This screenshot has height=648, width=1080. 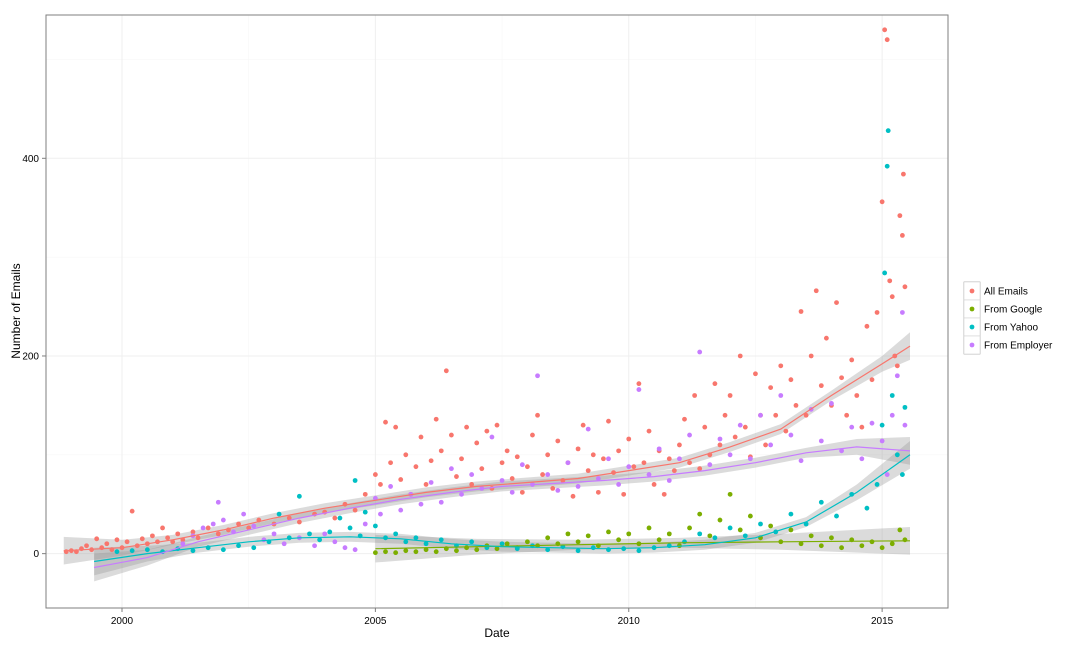 What do you see at coordinates (16, 310) in the screenshot?
I see `y-axis-title: Number of Emails` at bounding box center [16, 310].